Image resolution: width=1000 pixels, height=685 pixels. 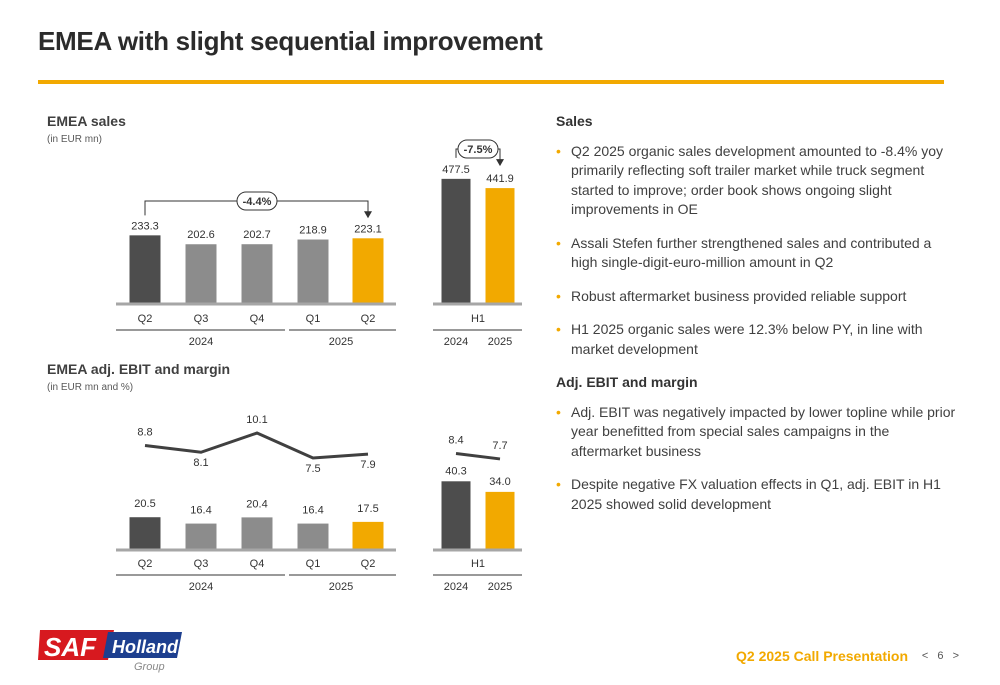 I want to click on sales-category-label: Q4, so click(x=257, y=319).